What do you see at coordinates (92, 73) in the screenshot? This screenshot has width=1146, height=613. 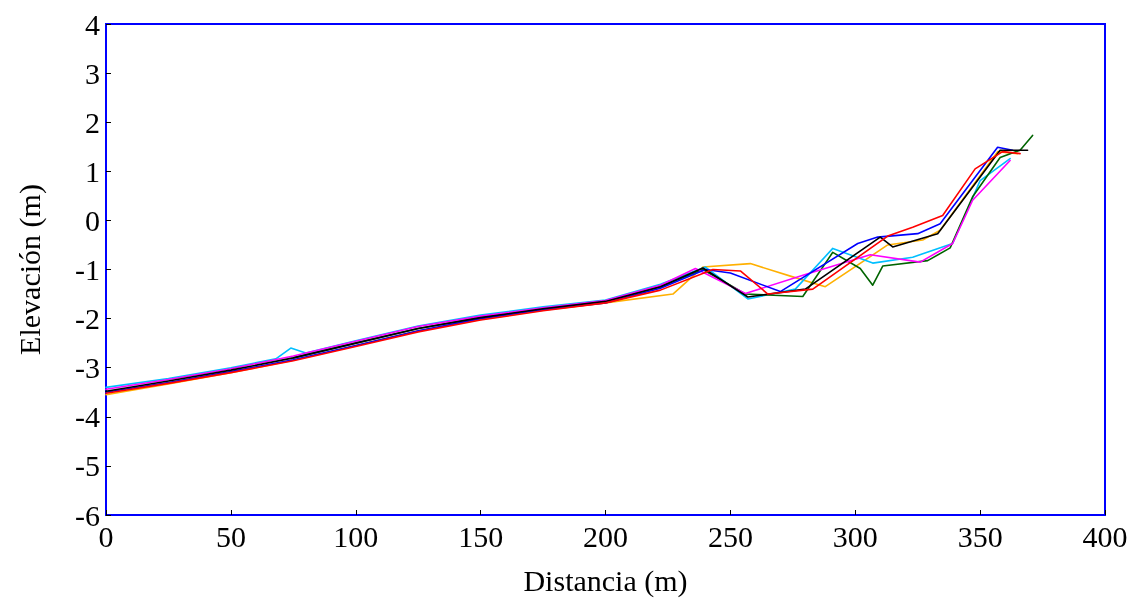 I see `y-tick-label: 3` at bounding box center [92, 73].